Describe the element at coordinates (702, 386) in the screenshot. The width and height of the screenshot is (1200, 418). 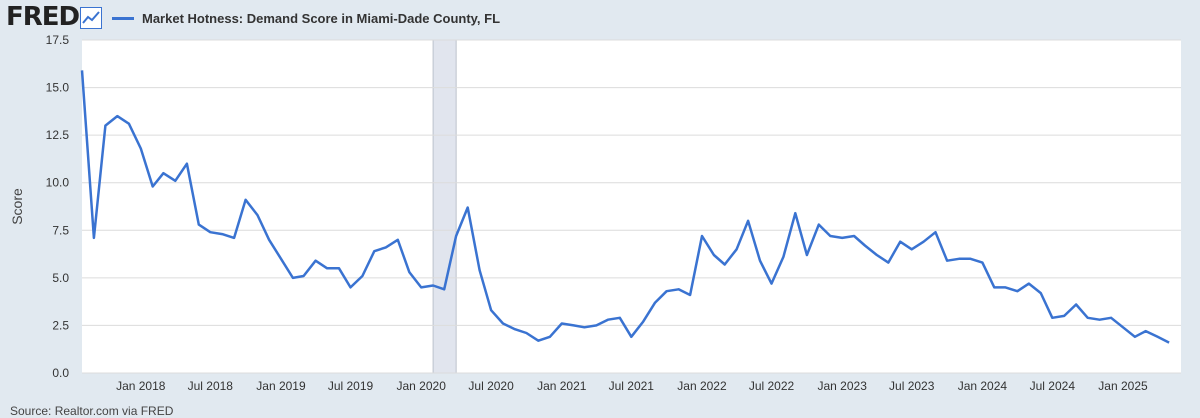
I see `x-tick-label: Jan 2022` at that location.